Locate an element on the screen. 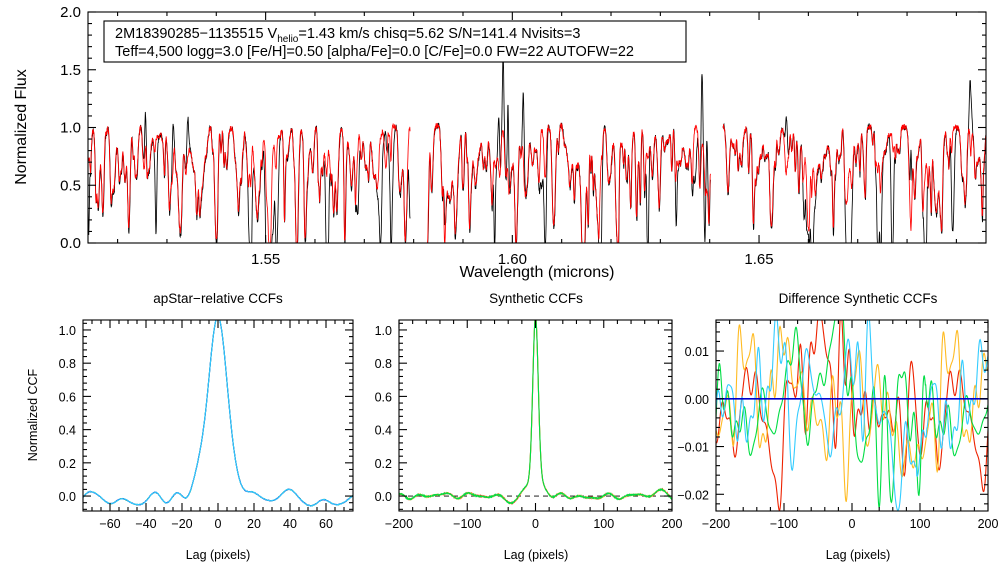 Image resolution: width=1008 pixels, height=576 pixels. spectrum-yaxis-label: Normalized Flux is located at coordinates (21, 127).